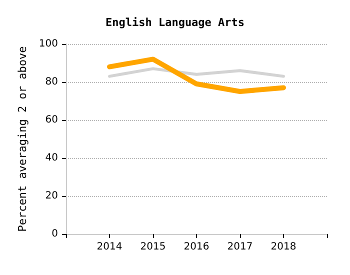 This screenshot has width=350, height=275. What do you see at coordinates (240, 247) in the screenshot?
I see `x-tick-label: 2017` at bounding box center [240, 247].